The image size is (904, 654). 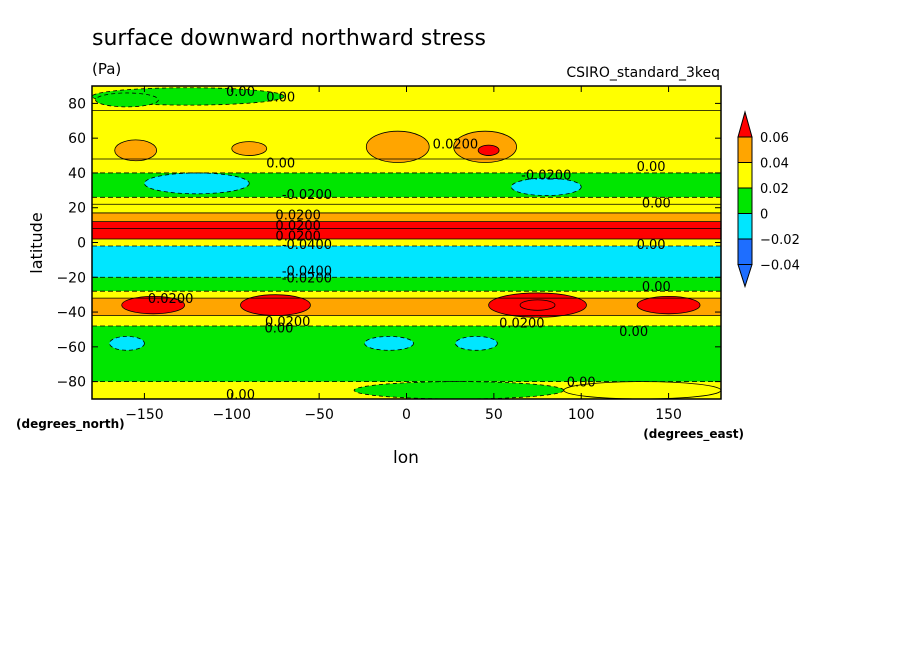 I want to click on y-tick-label: −80, so click(x=71, y=383).